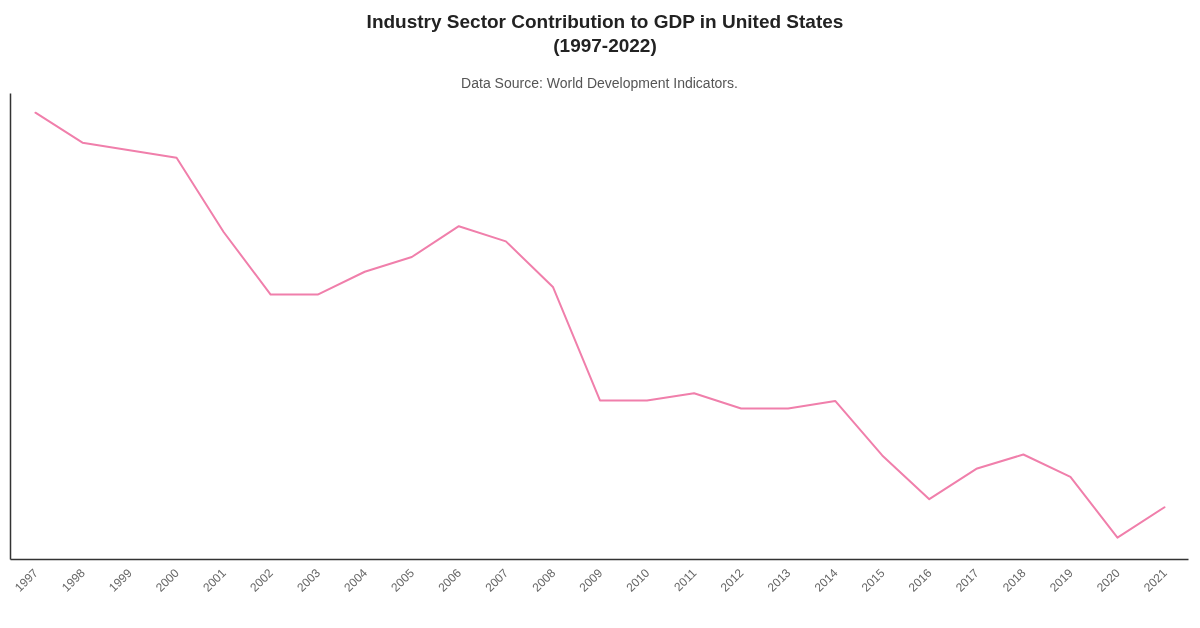  Describe the element at coordinates (605, 34) in the screenshot. I see `chart-title: Industry Sector Contribution to GDP in United States (1997-2022)` at that location.